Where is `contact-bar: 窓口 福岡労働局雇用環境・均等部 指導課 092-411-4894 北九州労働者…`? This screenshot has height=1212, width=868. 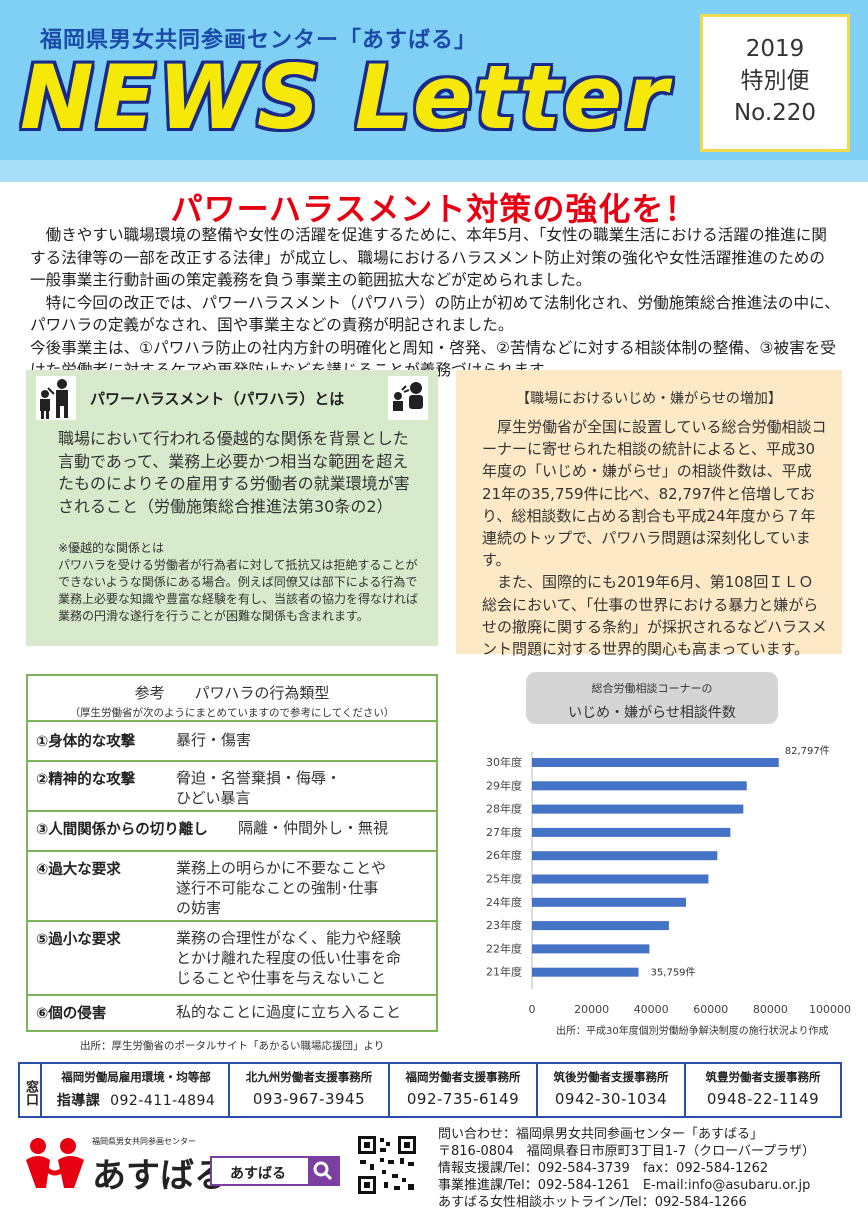 contact-bar: 窓口 福岡労働局雇用環境・均等部 指導課 092-411-4894 北九州労働者… is located at coordinates (430, 1090).